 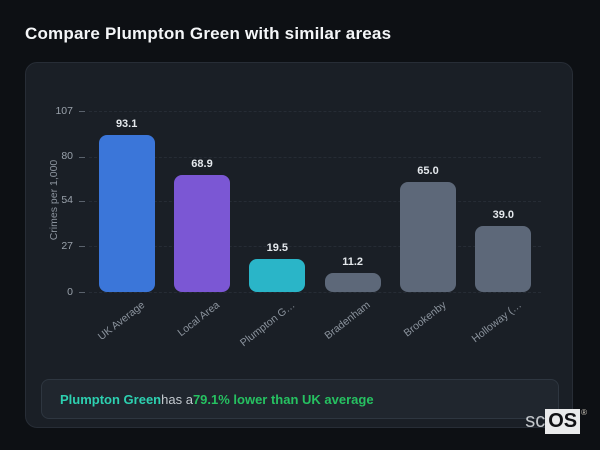 I want to click on bar-value-label: 11.2, so click(x=353, y=262).